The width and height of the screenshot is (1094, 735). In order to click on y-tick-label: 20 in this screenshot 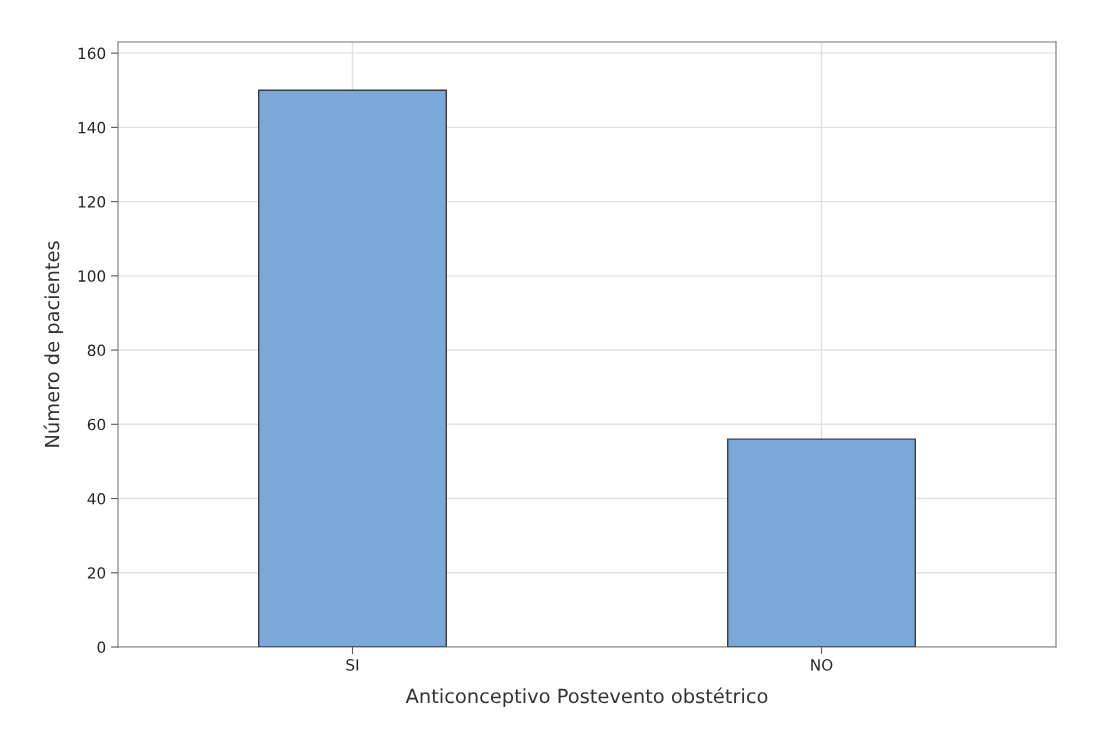, I will do `click(96, 573)`.